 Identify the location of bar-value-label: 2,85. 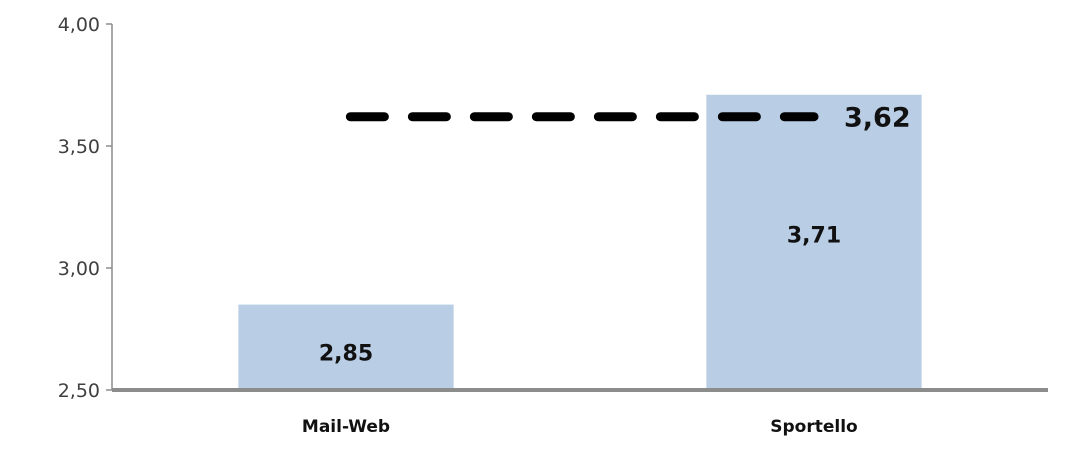
(346, 353).